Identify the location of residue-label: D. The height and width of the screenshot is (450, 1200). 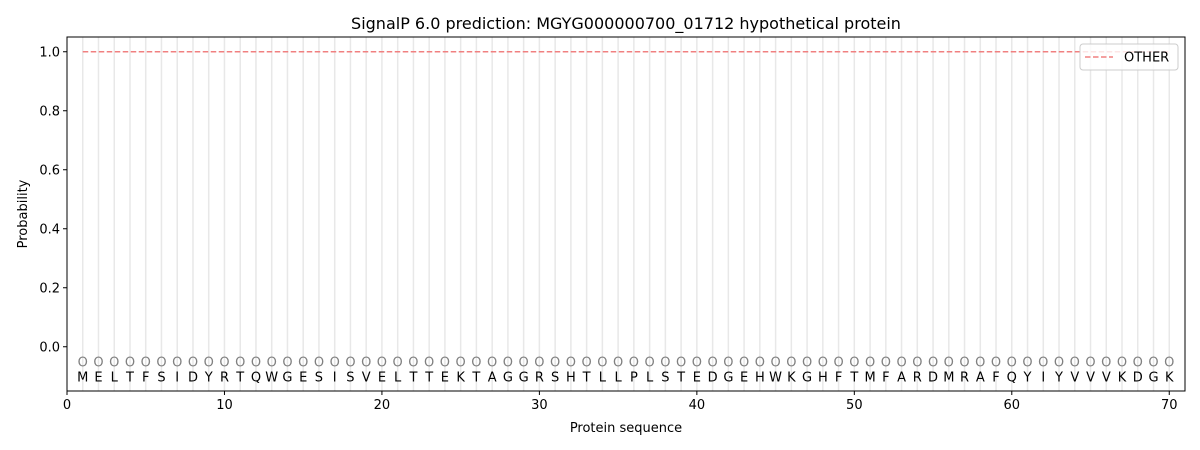
(933, 377).